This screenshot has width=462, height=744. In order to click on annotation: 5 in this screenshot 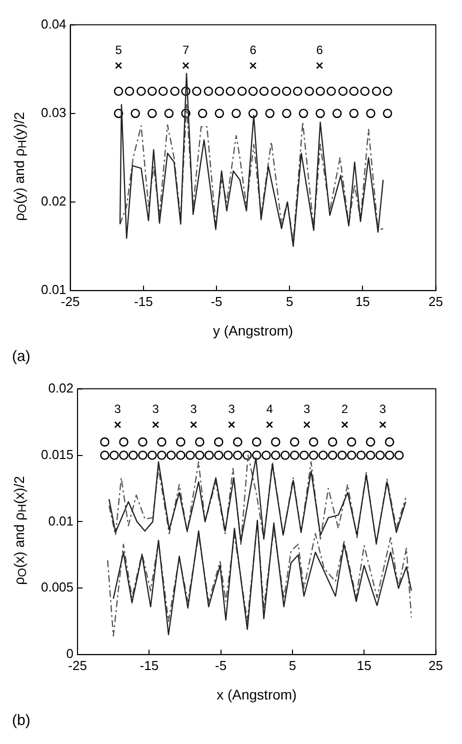, I will do `click(118, 49)`.